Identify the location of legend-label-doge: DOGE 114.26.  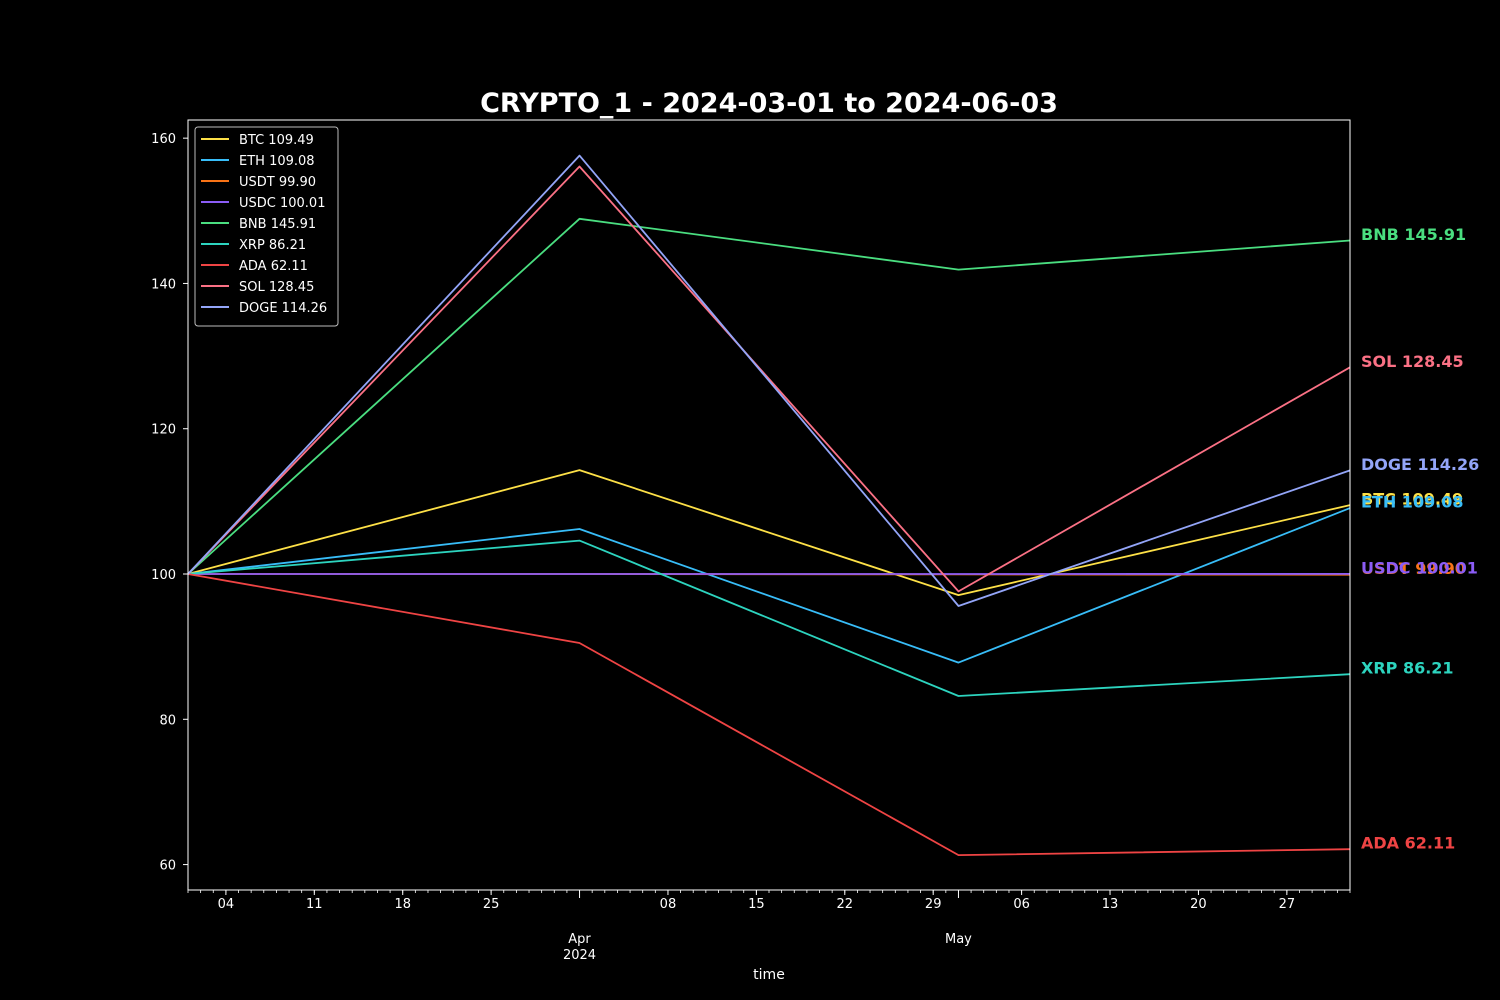
(283, 308).